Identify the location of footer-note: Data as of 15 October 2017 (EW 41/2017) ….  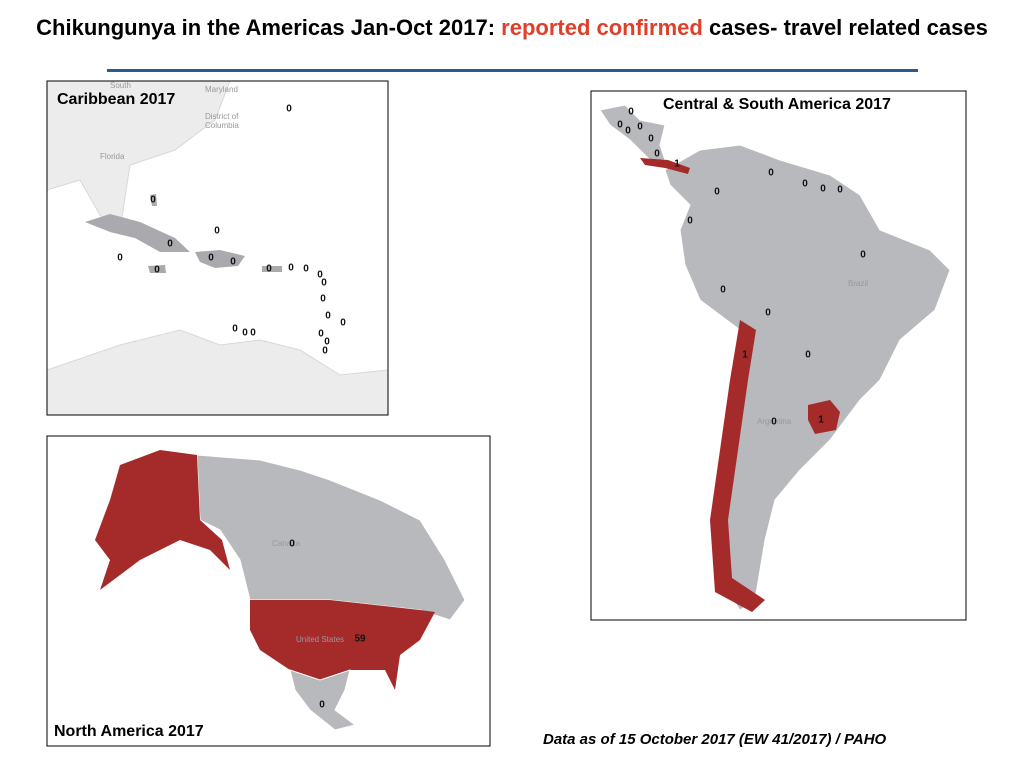
(715, 739).